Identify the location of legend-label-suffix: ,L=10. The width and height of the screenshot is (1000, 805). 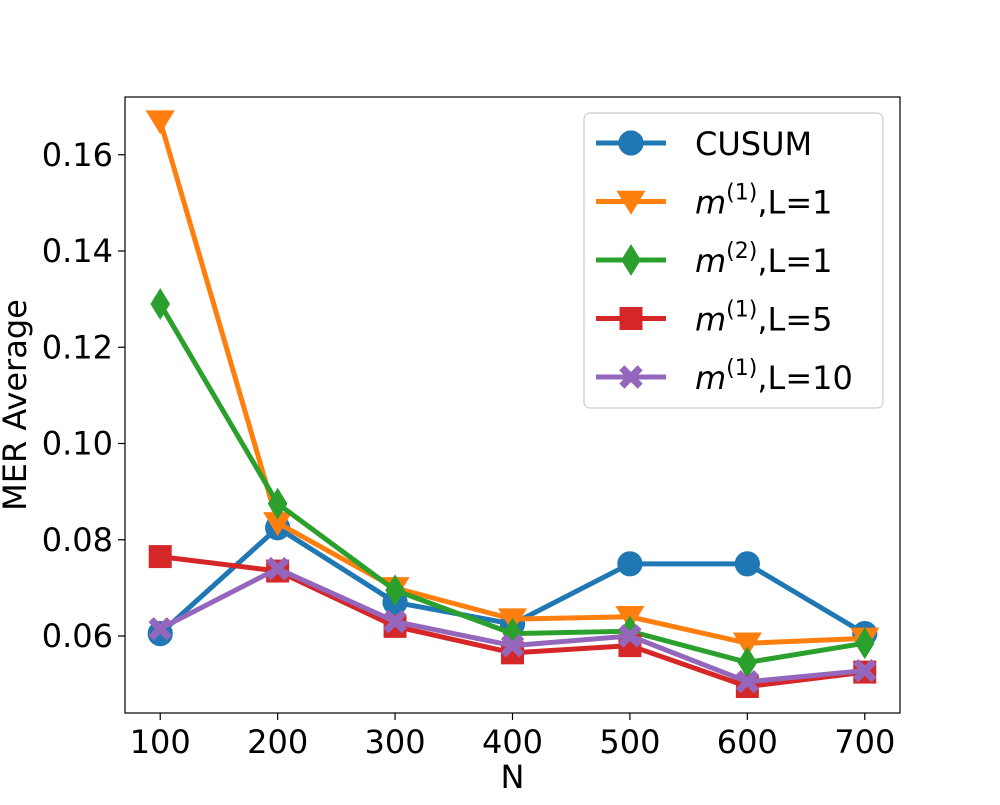
(805, 378).